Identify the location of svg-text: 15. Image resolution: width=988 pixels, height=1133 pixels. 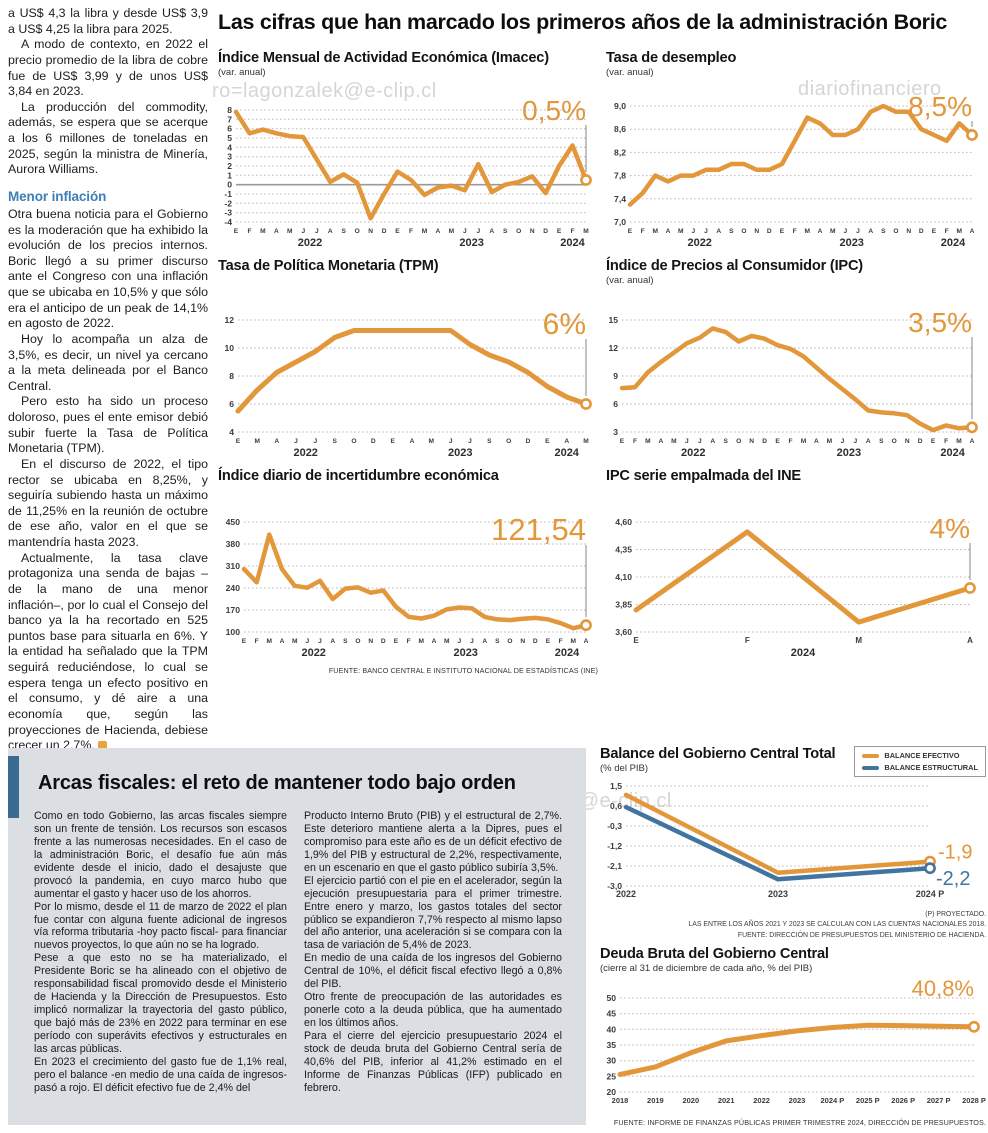
(613, 320).